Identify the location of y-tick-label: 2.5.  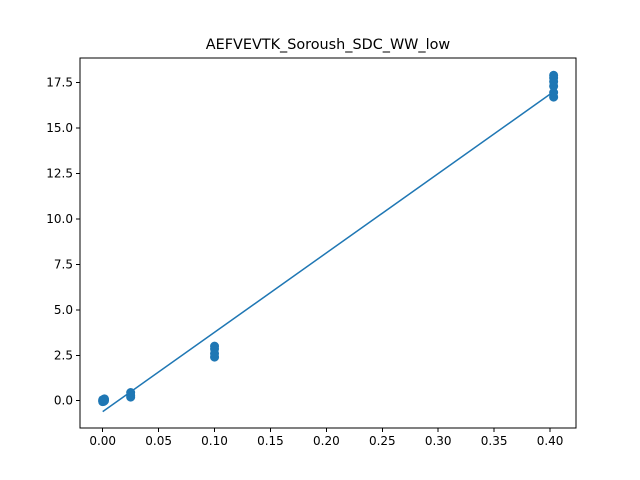
(63, 355).